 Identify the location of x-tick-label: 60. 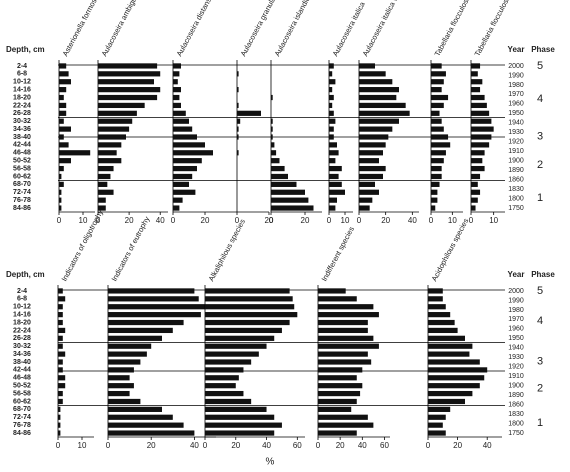
(384, 445).